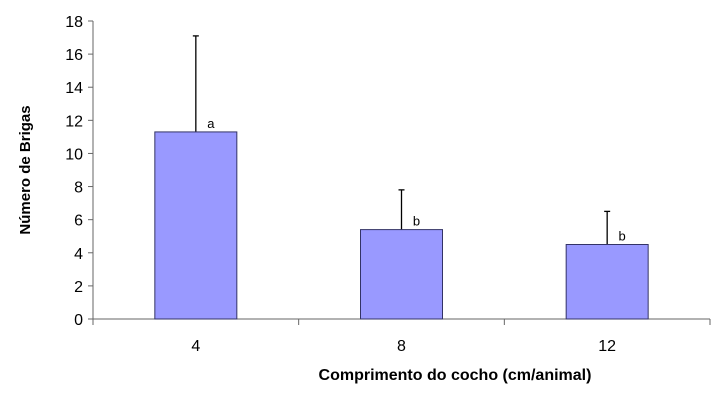  Describe the element at coordinates (78, 254) in the screenshot. I see `y-tick-label: 4` at that location.